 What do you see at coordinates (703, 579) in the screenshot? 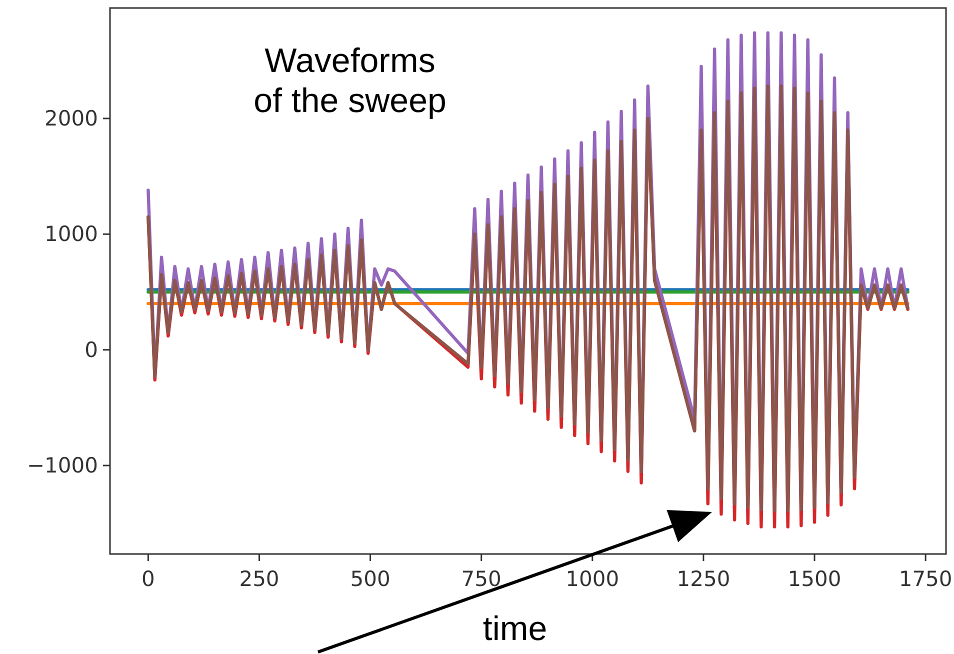
I see `x-tick-label: 1250` at bounding box center [703, 579].